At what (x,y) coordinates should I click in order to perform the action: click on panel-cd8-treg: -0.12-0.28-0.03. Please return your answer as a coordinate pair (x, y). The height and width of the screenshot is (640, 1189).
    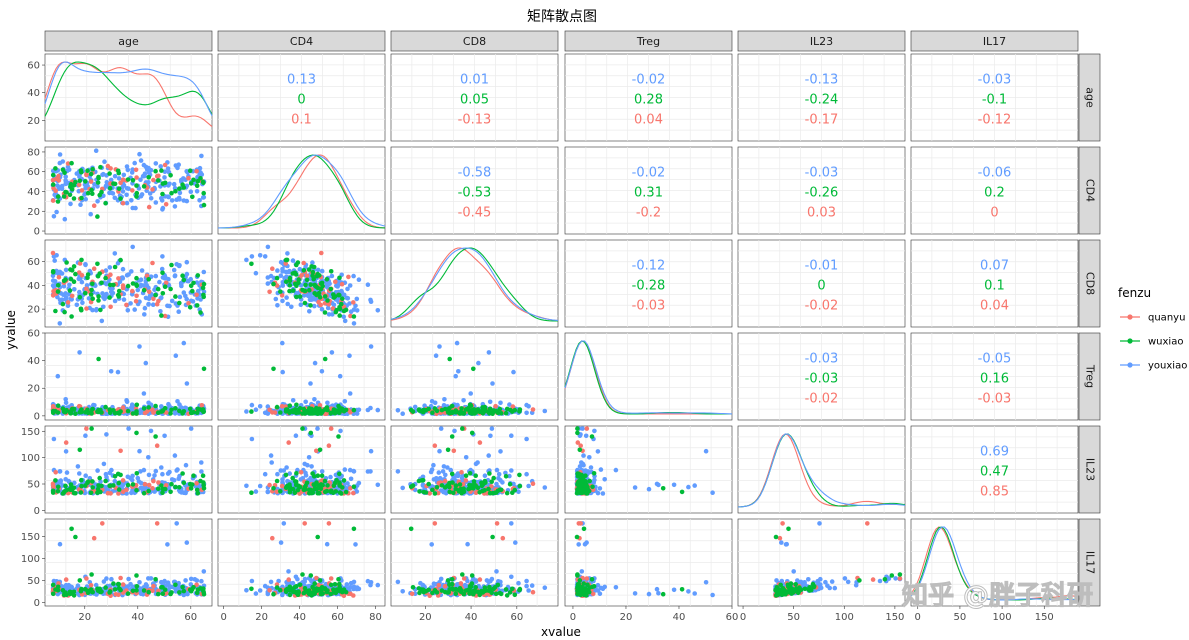
    Looking at the image, I should click on (648, 283).